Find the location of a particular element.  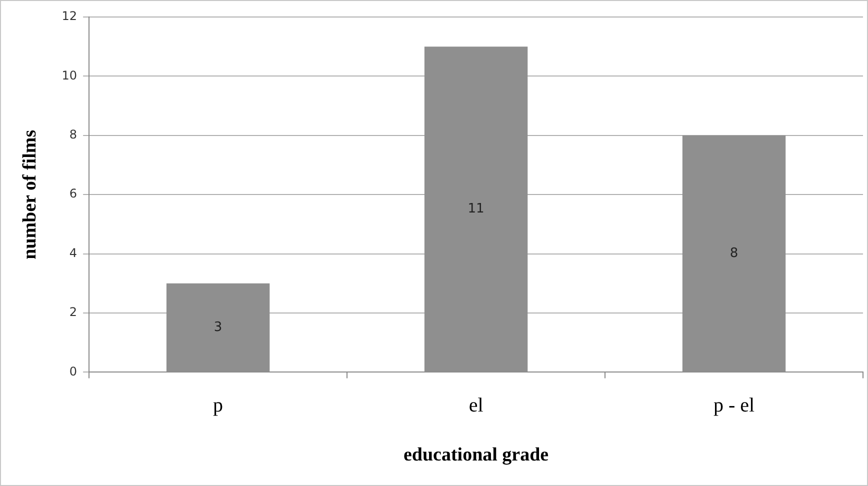

y-tick-label: 6 is located at coordinates (73, 193).